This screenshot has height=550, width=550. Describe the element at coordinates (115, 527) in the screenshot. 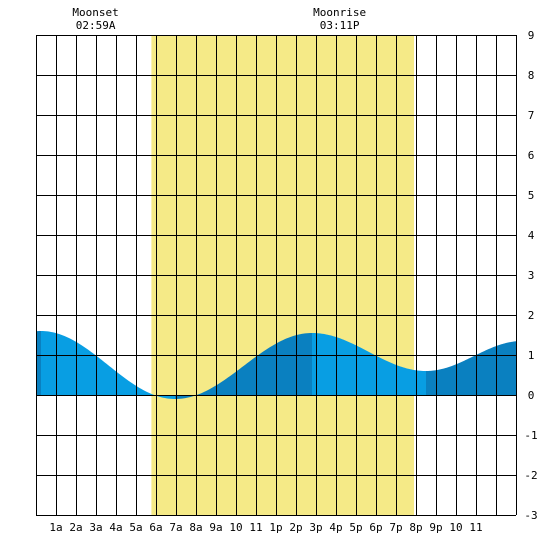

I see `x-tick-label: 4a` at that location.